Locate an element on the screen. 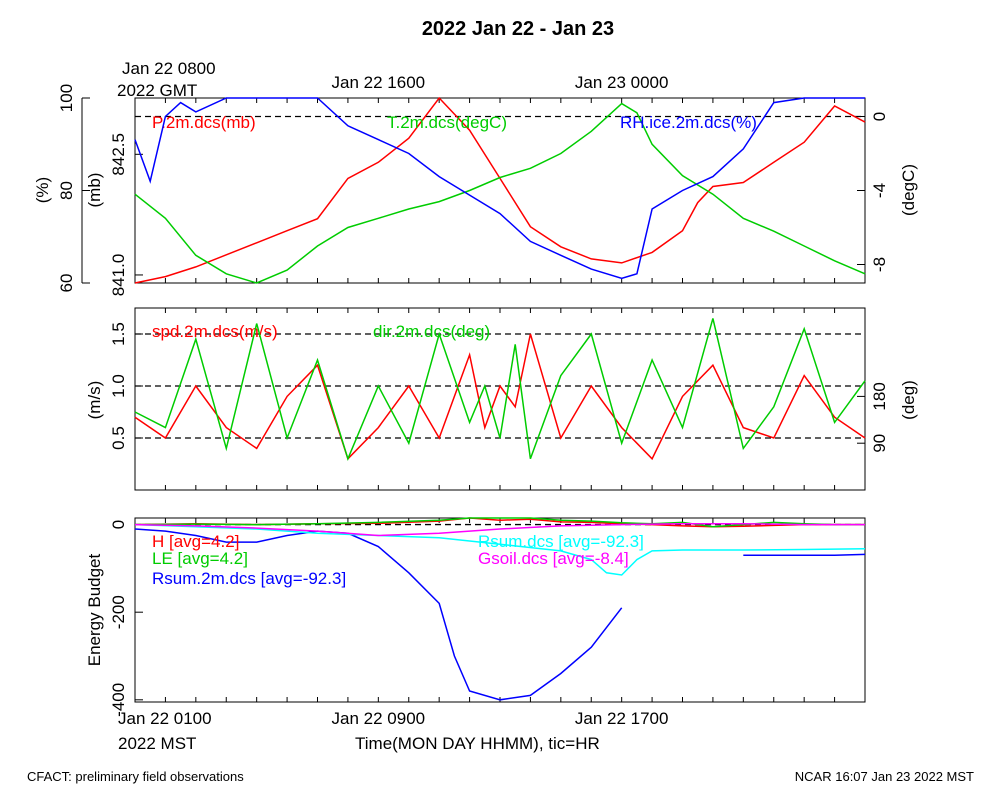 The width and height of the screenshot is (1000, 800). legend-RH.ice.2m.dcs(%): RH.ice.2m.dcs(%) is located at coordinates (688, 122).